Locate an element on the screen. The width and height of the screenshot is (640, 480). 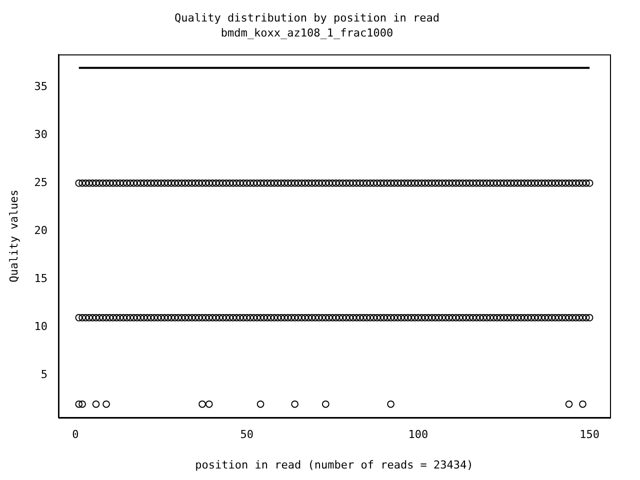
y-tick-label: 30 is located at coordinates (41, 134).